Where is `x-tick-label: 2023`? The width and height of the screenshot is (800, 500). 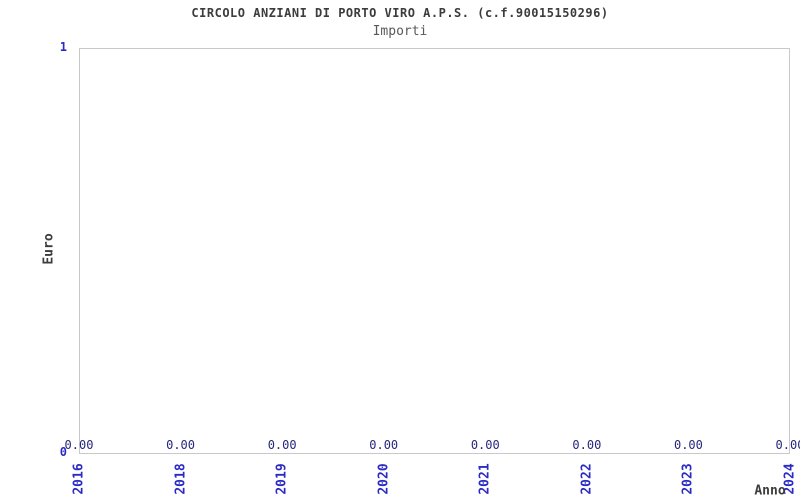
x-tick-label: 2023 is located at coordinates (688, 479).